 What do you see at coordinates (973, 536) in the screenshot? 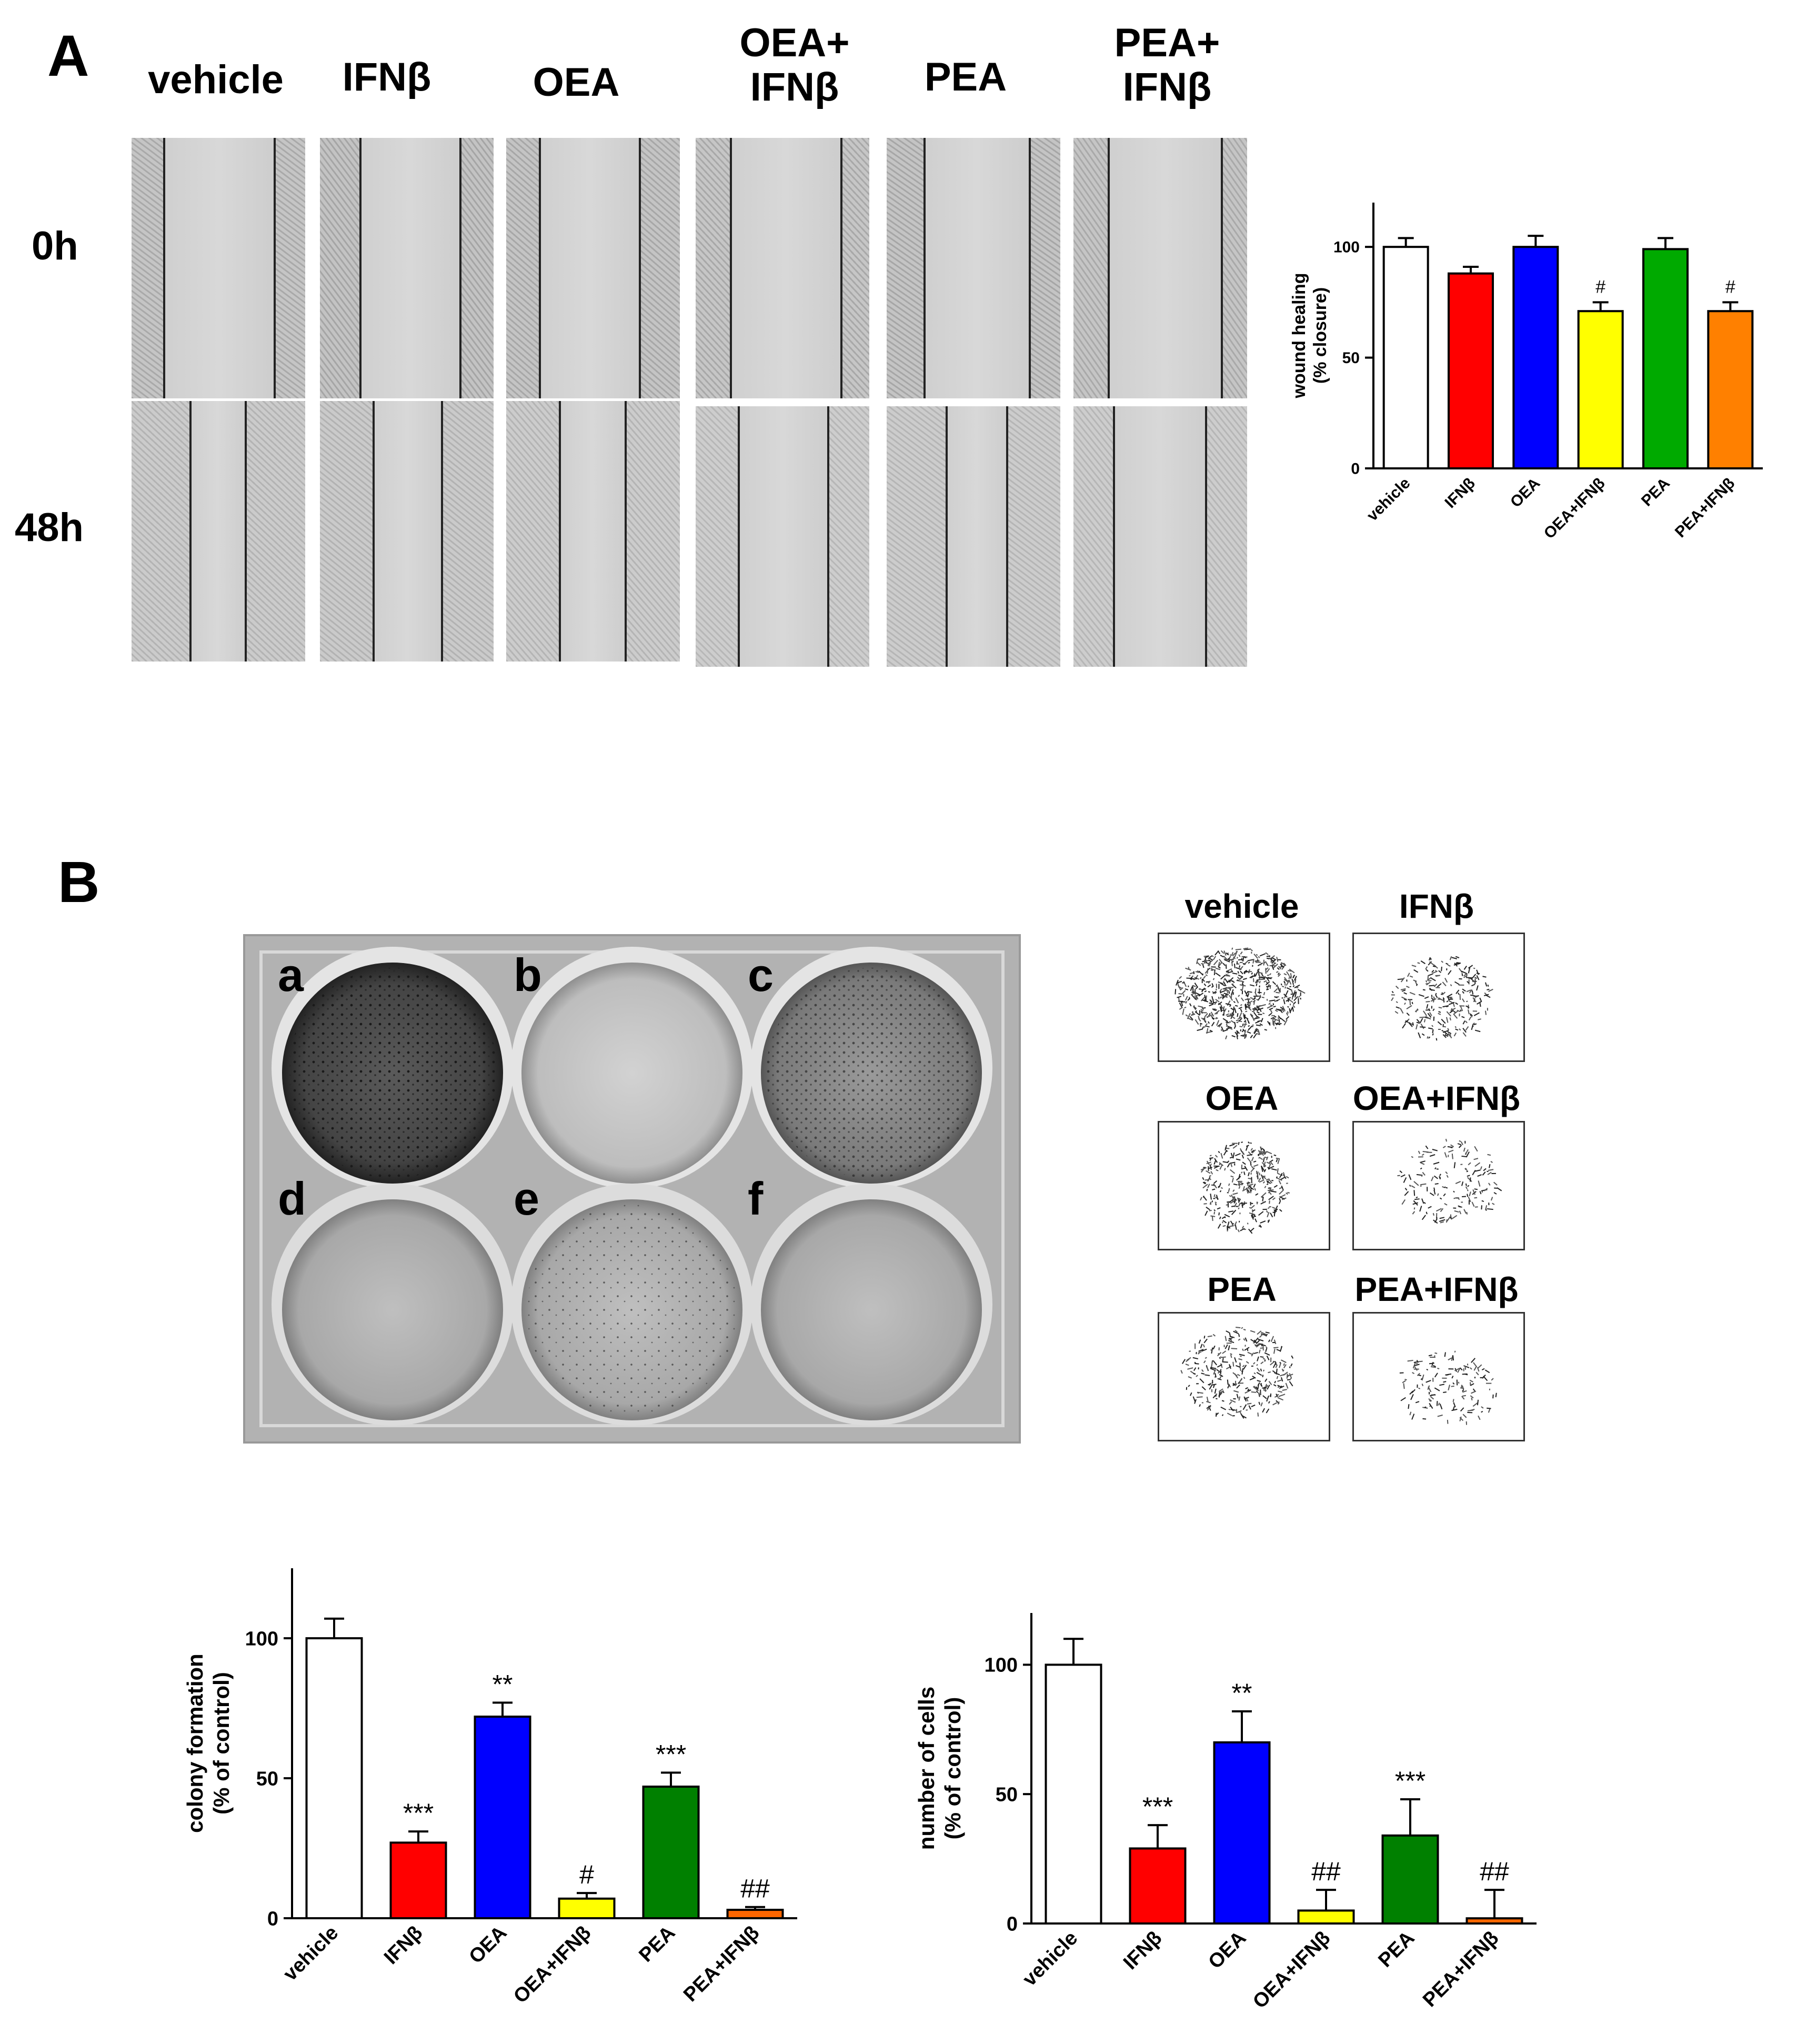
I see `micrograph-pea-48h` at bounding box center [973, 536].